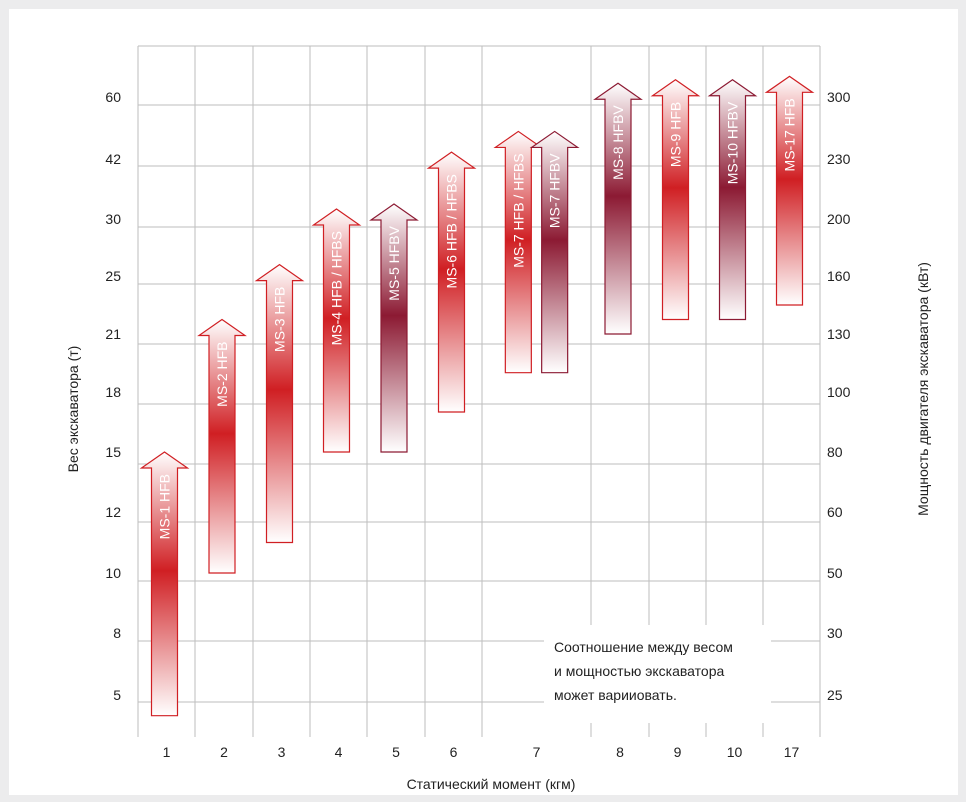 This screenshot has height=802, width=966. I want to click on arrow-label: MS-9 HFB, so click(676, 134).